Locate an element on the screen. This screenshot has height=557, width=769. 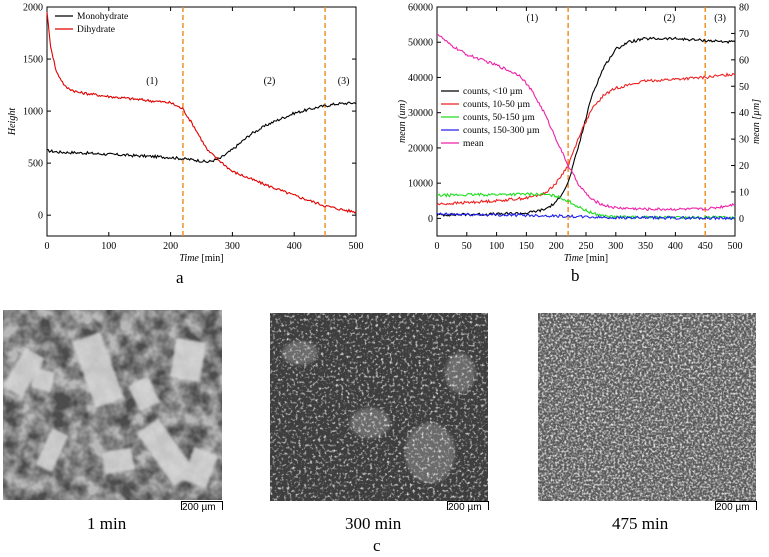
micrograph-475min is located at coordinates (647, 407).